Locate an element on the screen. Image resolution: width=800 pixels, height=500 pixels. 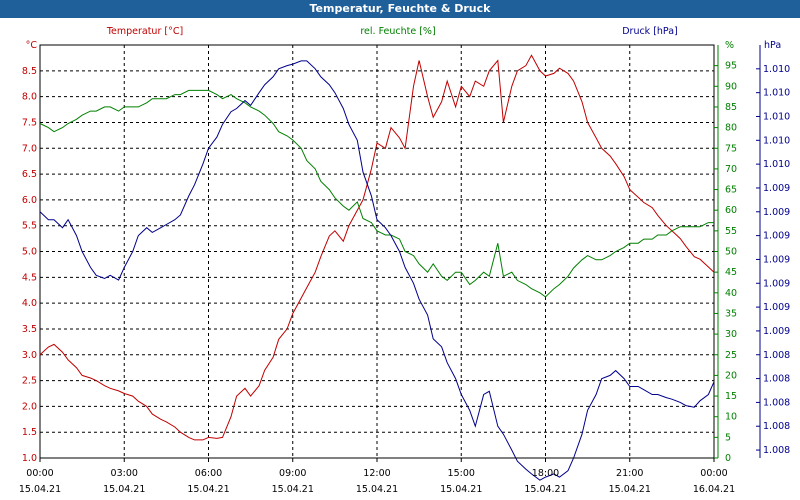
pressure-axis-unit-label: hPa is located at coordinates (772, 45).